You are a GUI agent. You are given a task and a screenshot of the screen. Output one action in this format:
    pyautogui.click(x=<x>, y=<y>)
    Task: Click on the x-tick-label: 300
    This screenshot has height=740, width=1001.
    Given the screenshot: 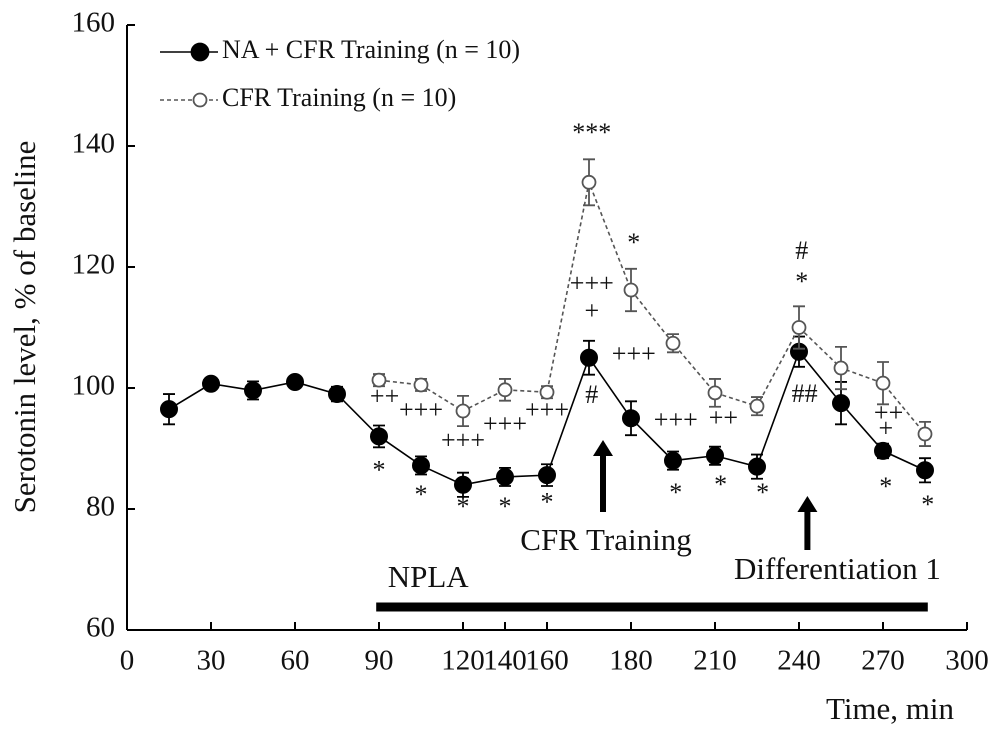 What is the action you would take?
    pyautogui.click(x=967, y=661)
    